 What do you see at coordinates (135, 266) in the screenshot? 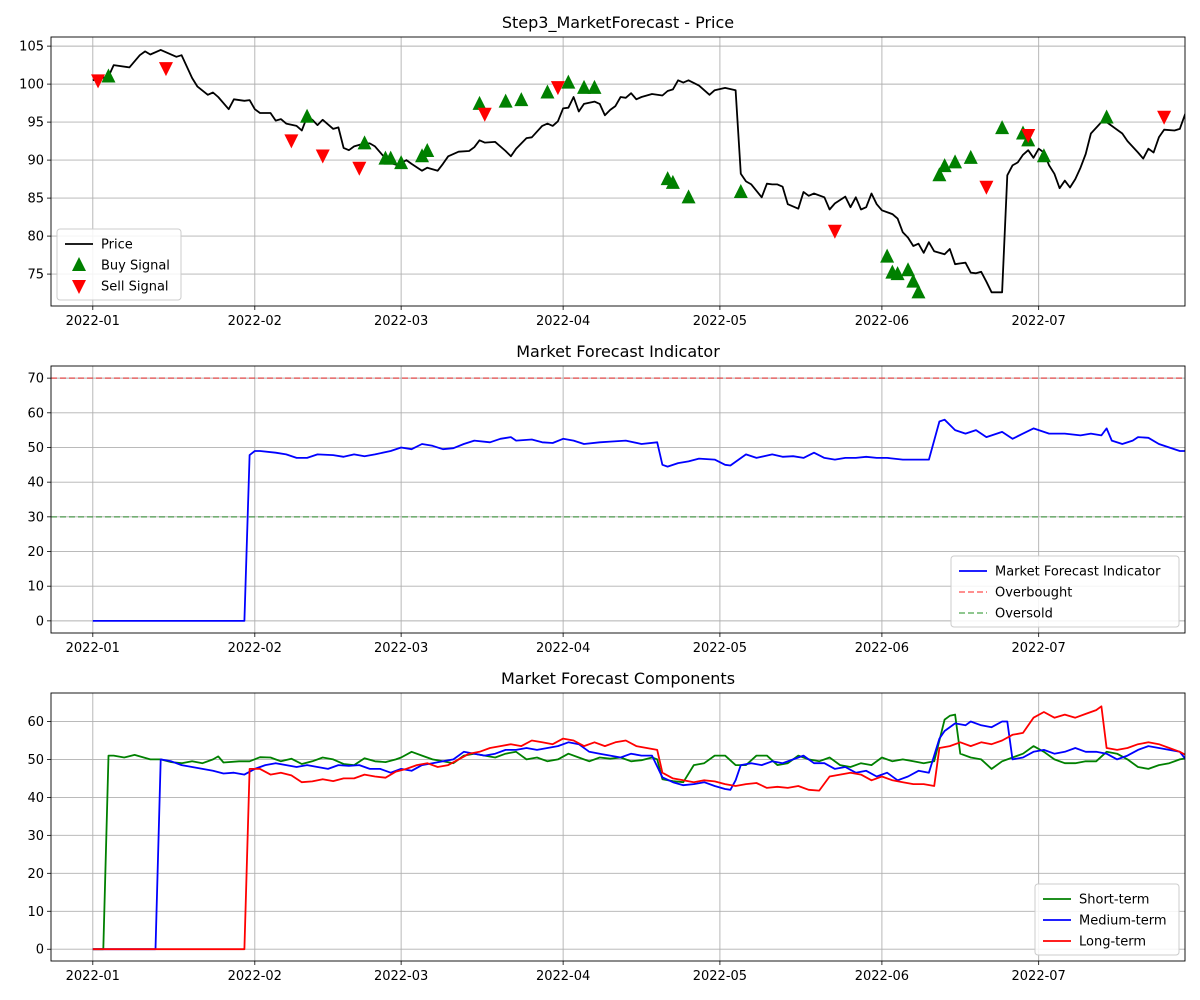
I see `legend-label-buy-signal: Buy Signal` at bounding box center [135, 266].